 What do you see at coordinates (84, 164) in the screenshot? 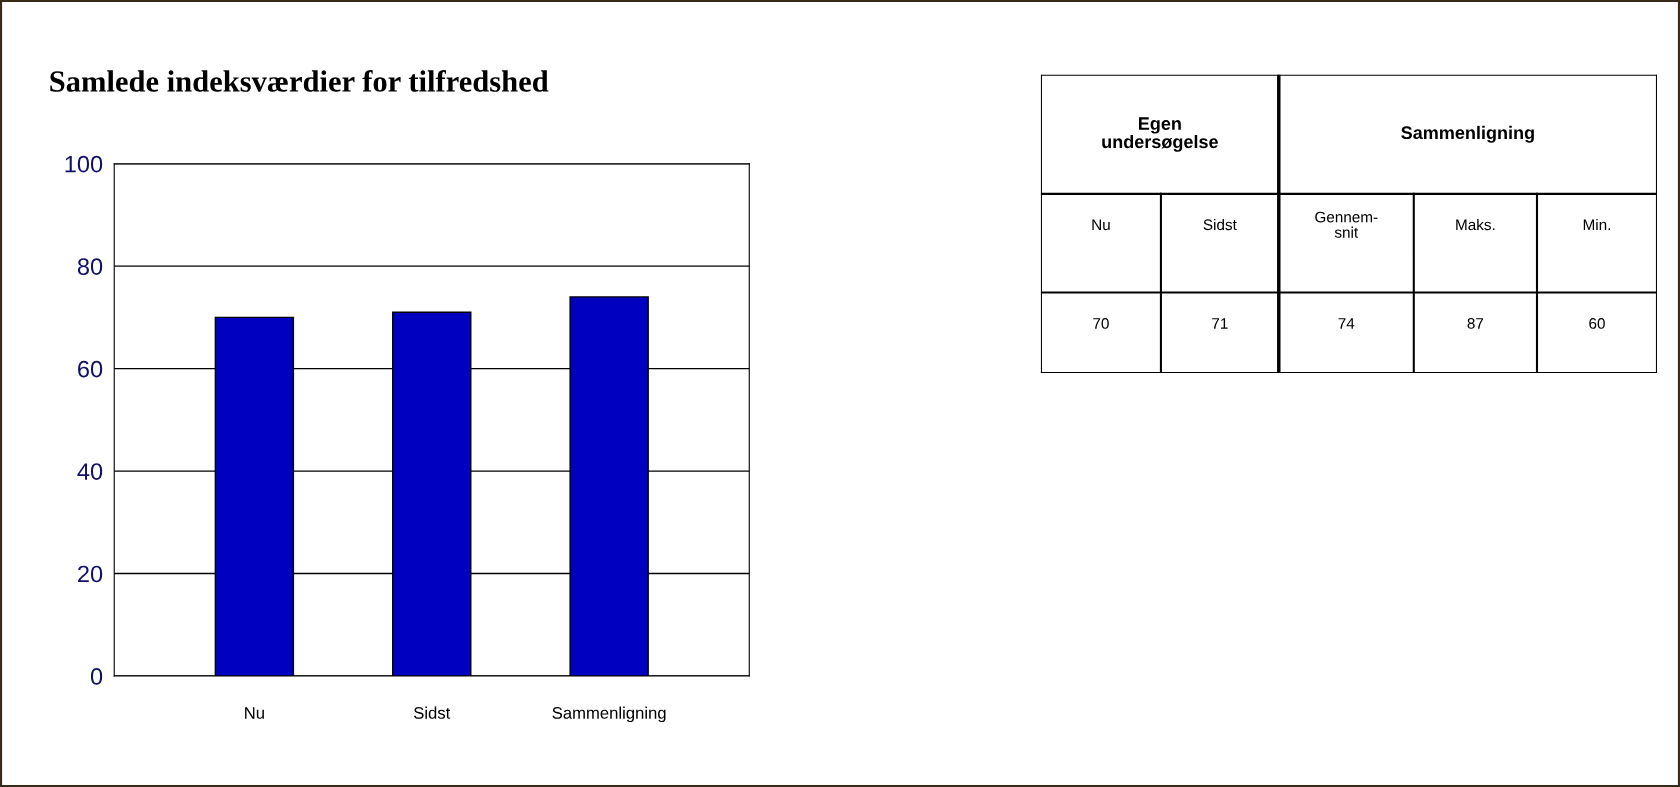
I see `y-tick-label: 100` at bounding box center [84, 164].